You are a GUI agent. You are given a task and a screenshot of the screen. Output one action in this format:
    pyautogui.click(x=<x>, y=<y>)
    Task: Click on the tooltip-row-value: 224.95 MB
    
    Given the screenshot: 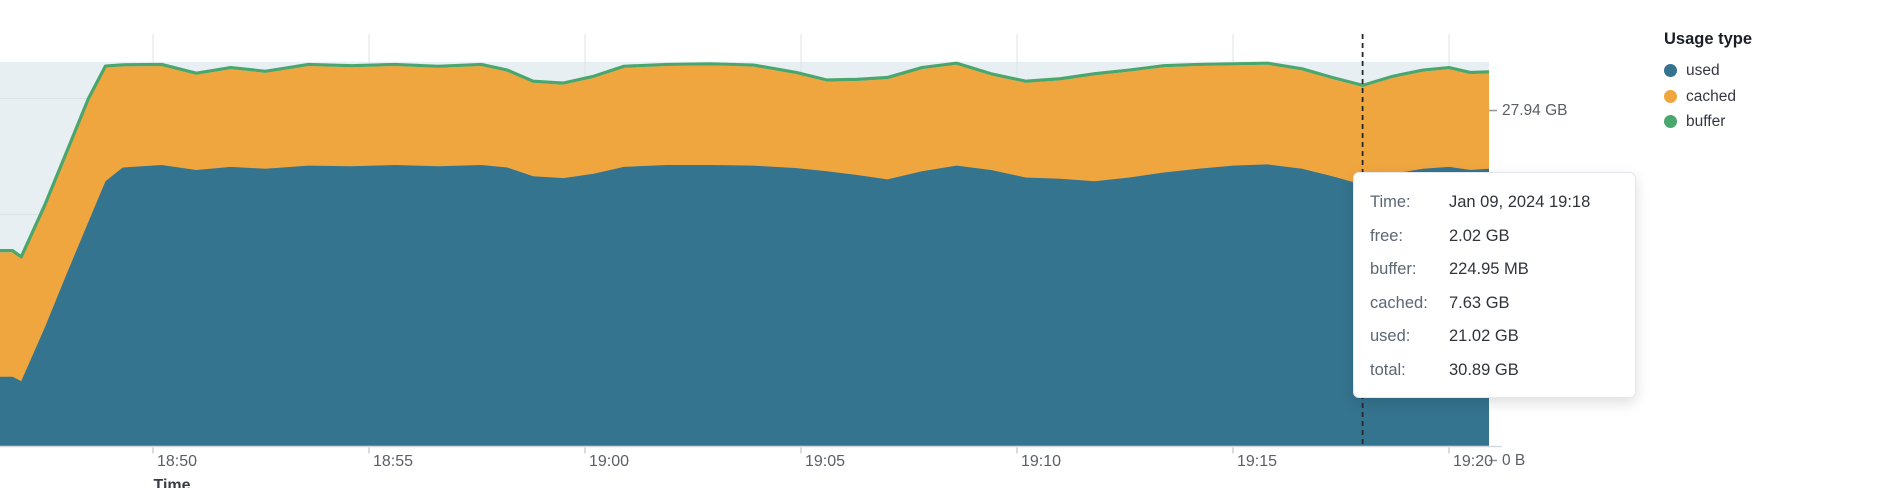 What is the action you would take?
    pyautogui.click(x=1489, y=269)
    